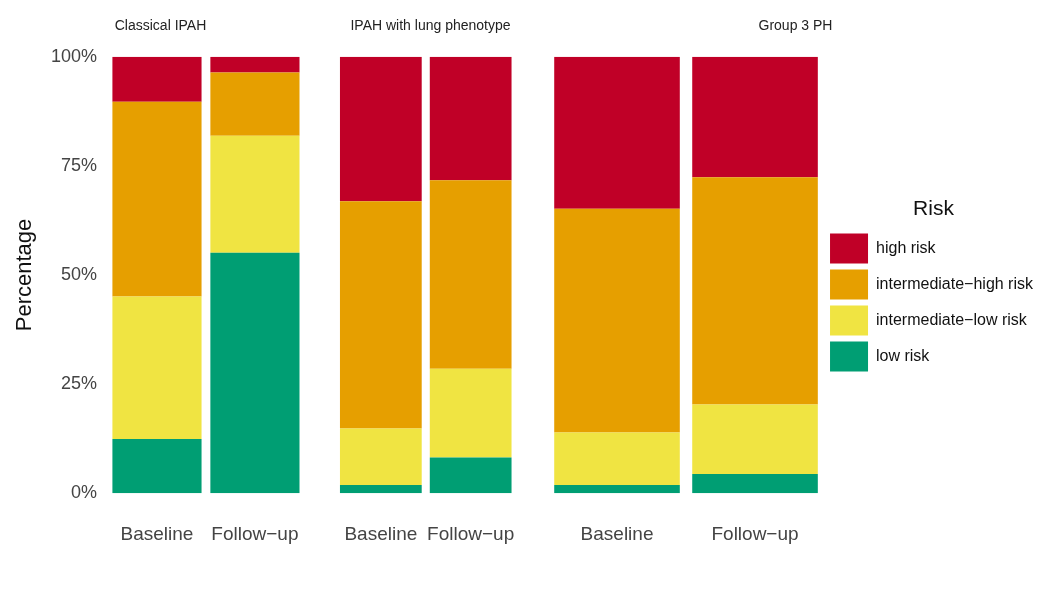 This screenshot has width=1046, height=590. I want to click on chart-title: Group 3 PH, so click(795, 25).